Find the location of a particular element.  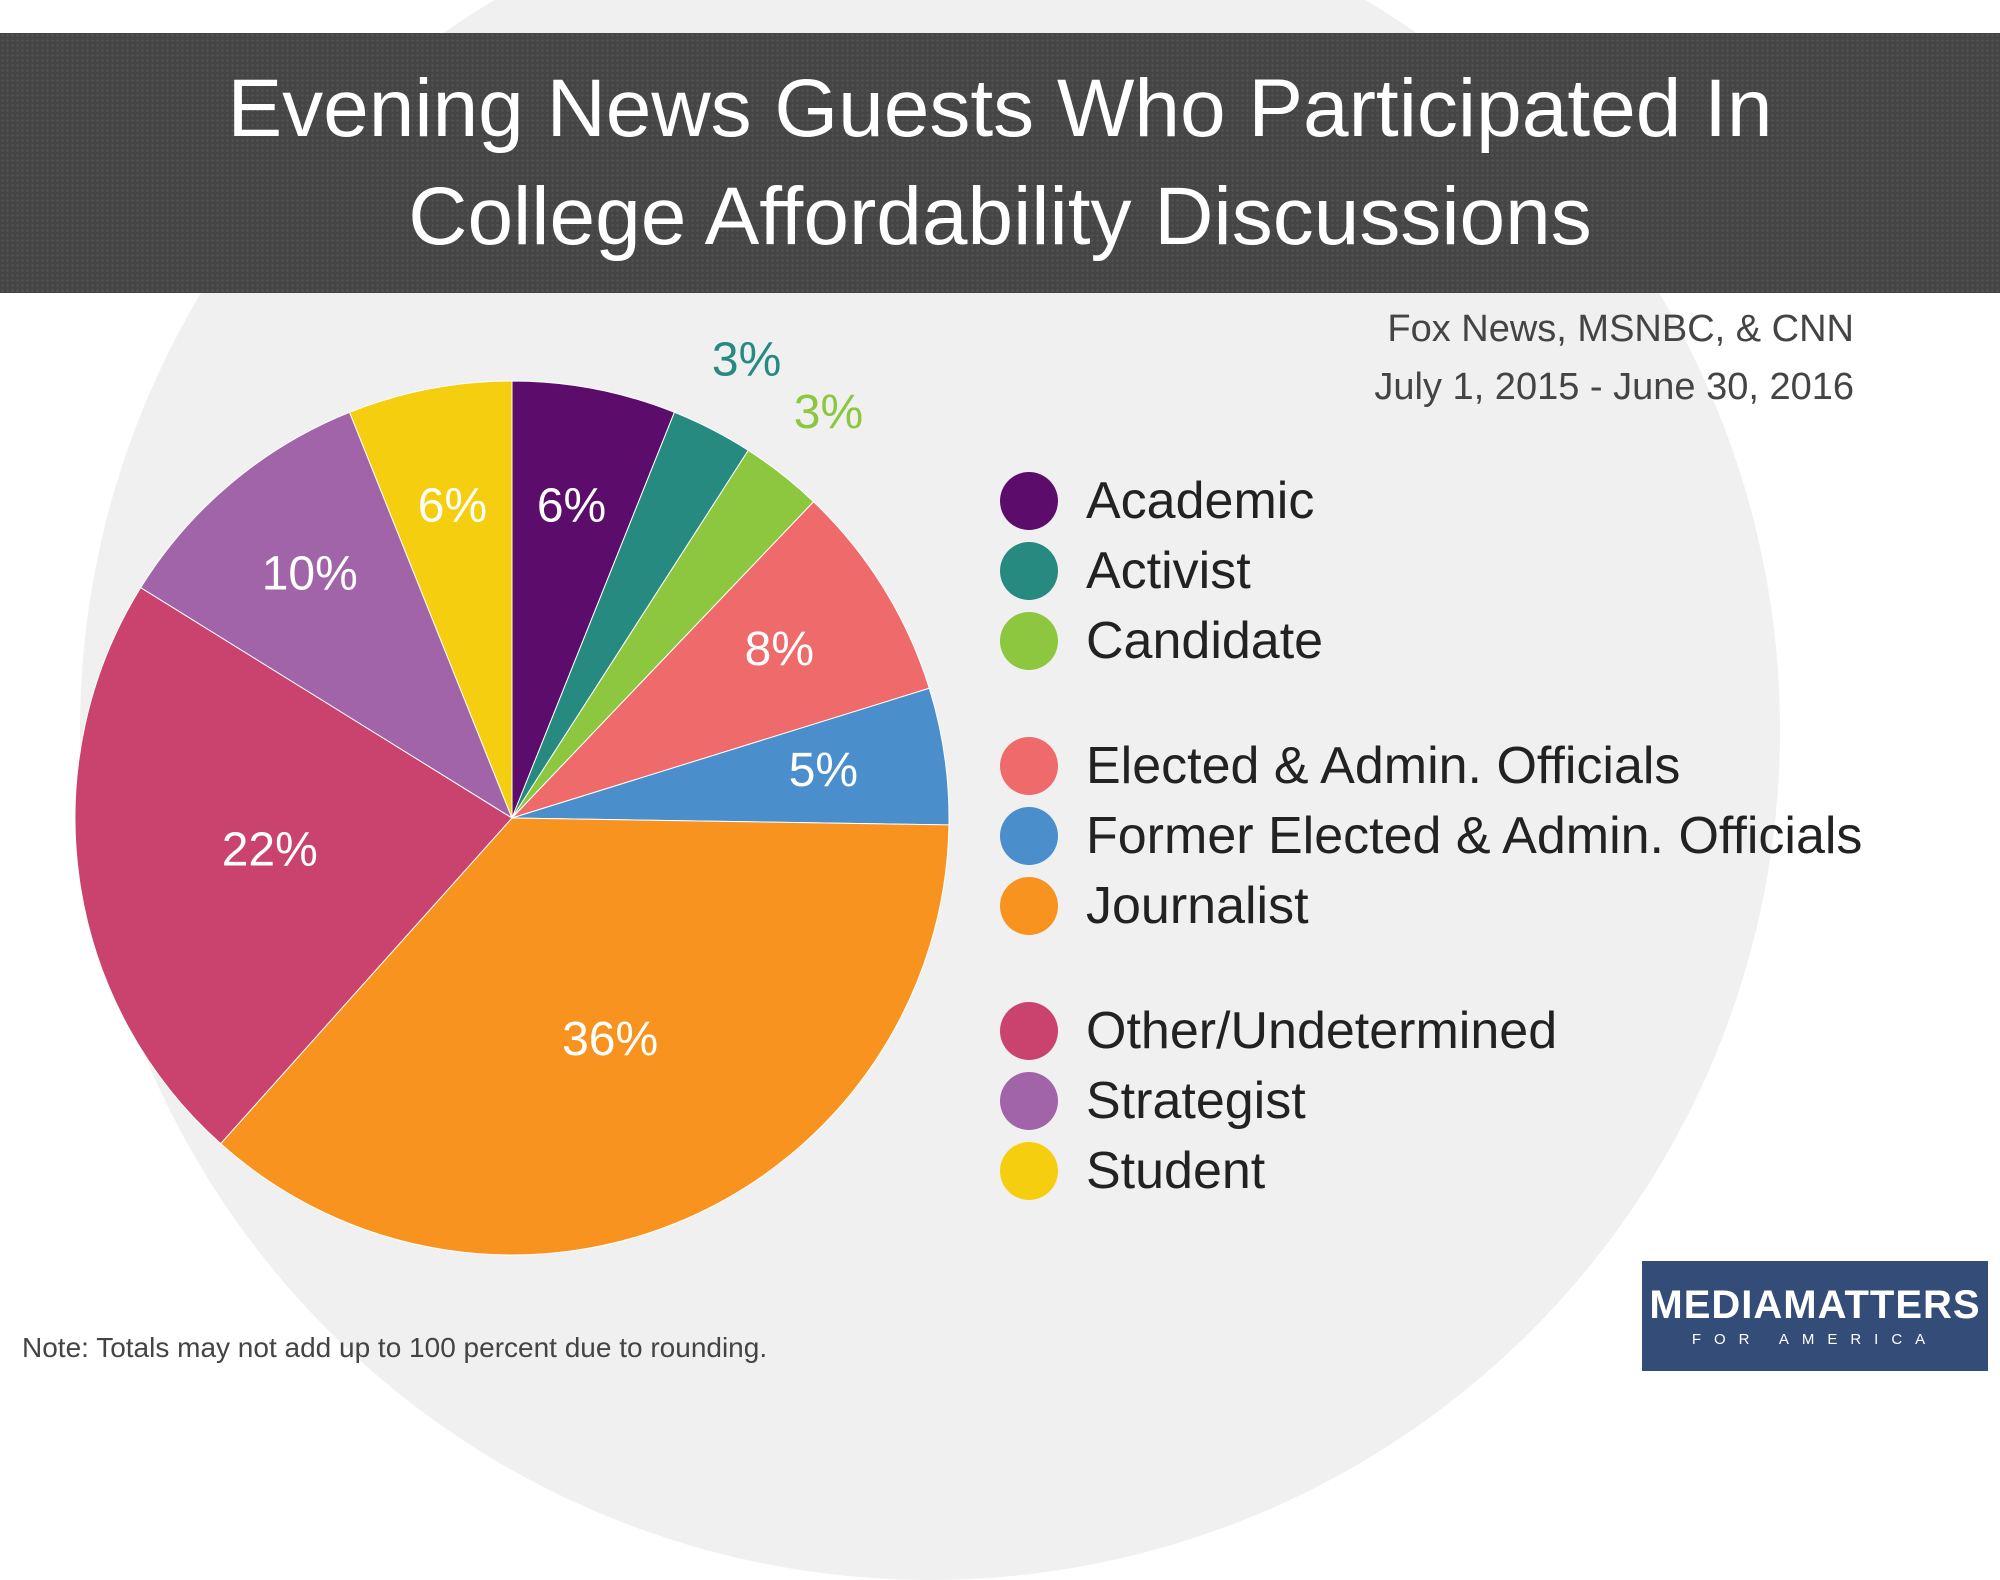

data-label-candidate: 3% is located at coordinates (828, 412).